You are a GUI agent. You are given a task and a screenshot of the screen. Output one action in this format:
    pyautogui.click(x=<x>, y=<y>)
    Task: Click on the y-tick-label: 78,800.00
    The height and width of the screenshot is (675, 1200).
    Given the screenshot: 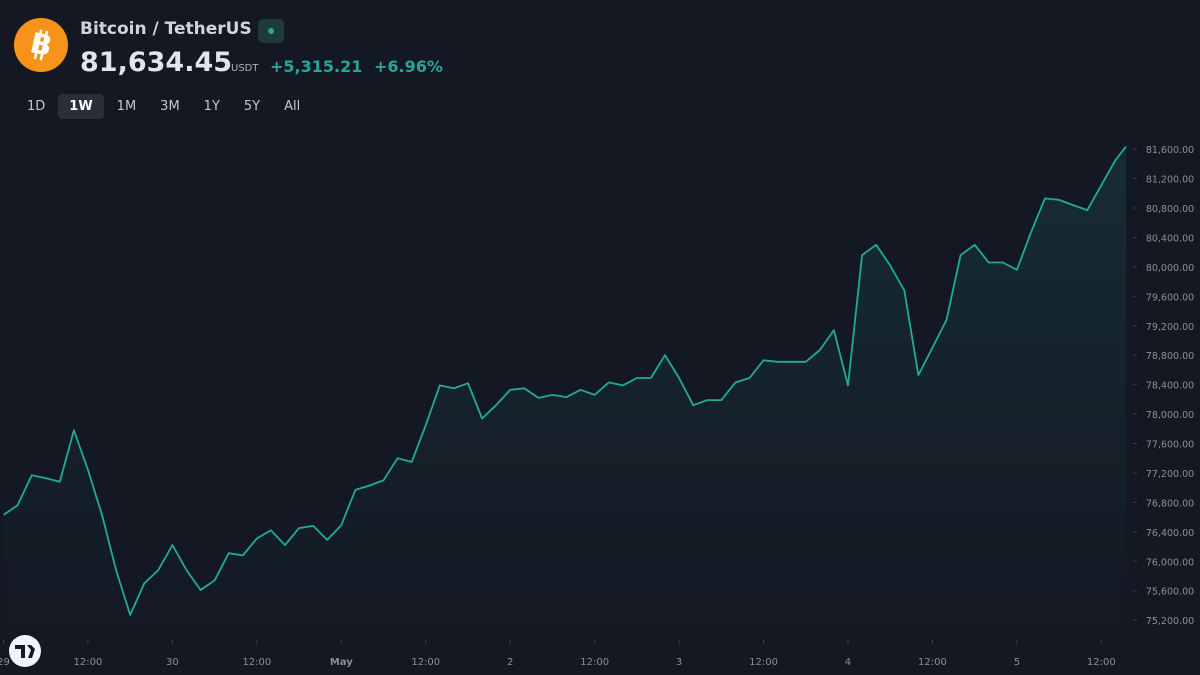 What is the action you would take?
    pyautogui.click(x=1170, y=356)
    